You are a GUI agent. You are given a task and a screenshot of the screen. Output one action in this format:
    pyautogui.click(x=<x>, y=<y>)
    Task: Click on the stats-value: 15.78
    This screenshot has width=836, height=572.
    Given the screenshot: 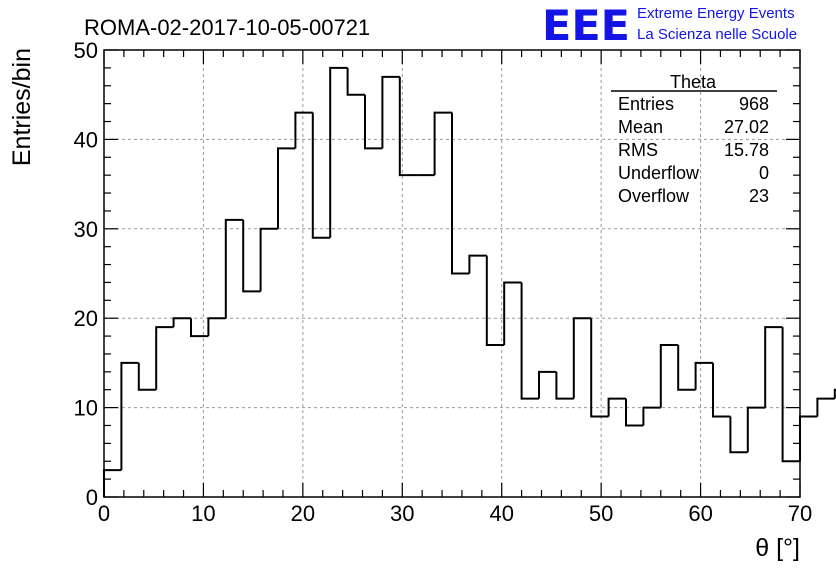 What is the action you would take?
    pyautogui.click(x=746, y=150)
    